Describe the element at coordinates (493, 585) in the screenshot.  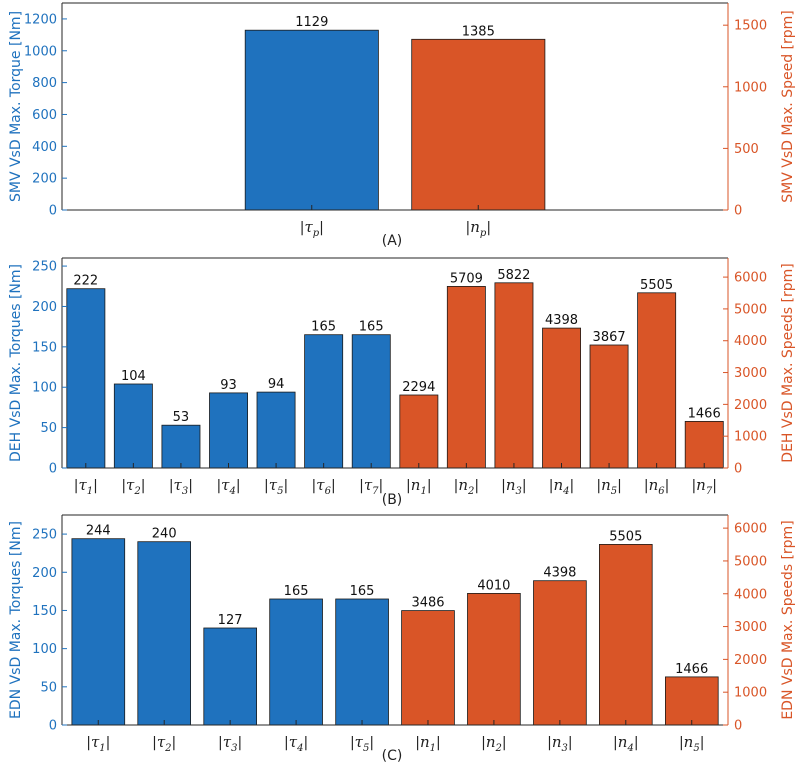
I see `data-label: 4010` at that location.